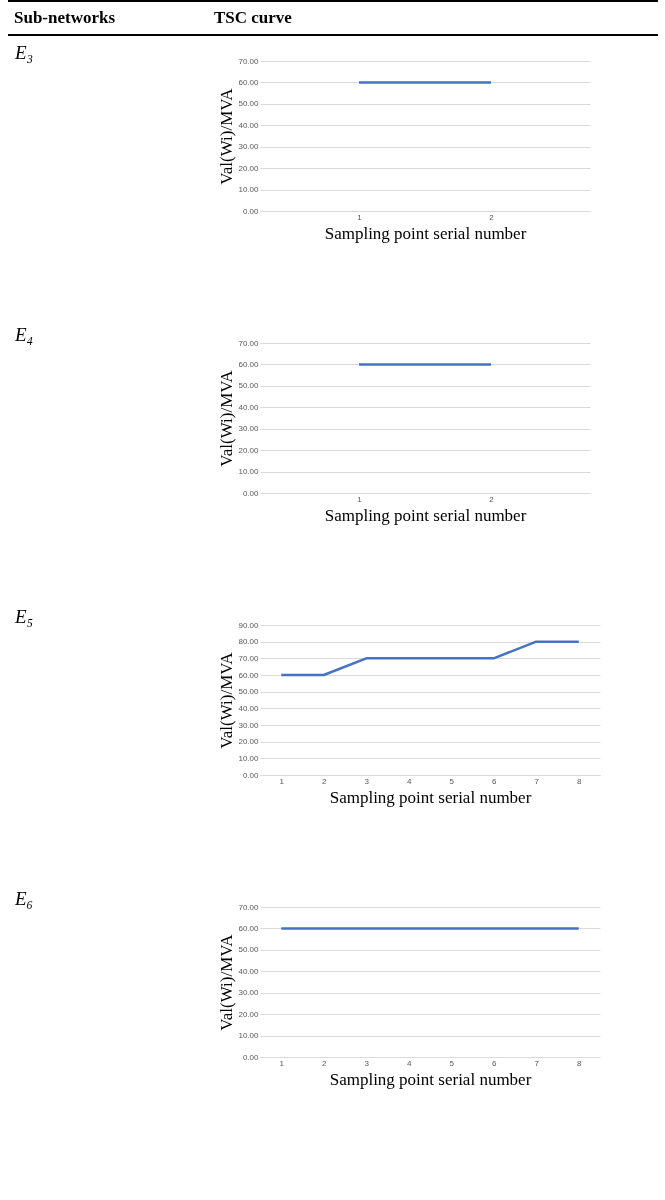 The width and height of the screenshot is (665, 1200). What do you see at coordinates (23, 898) in the screenshot?
I see `text: E₆` at bounding box center [23, 898].